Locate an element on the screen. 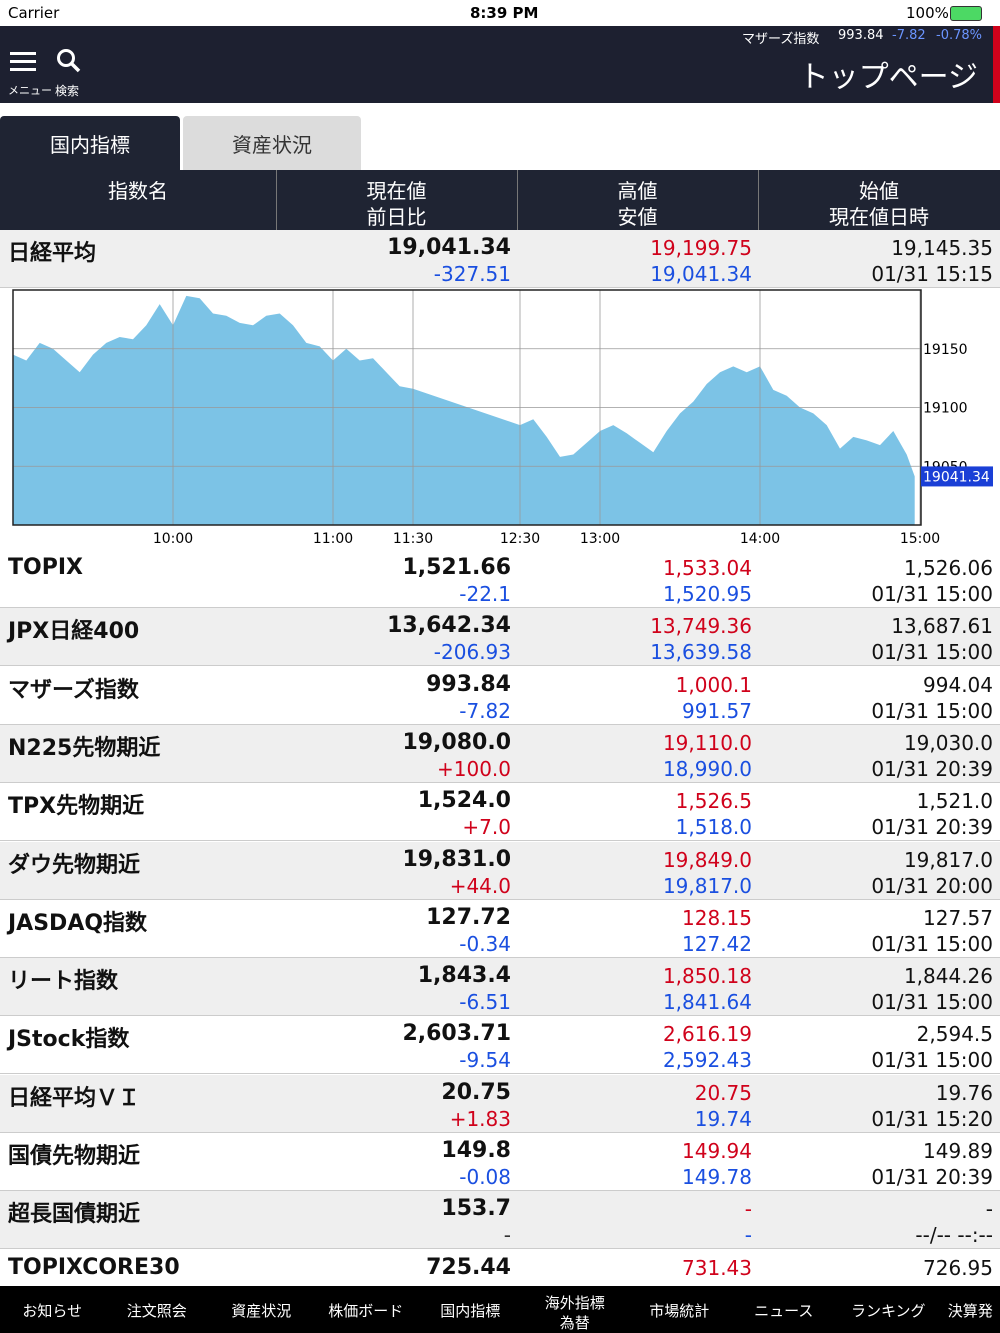 The width and height of the screenshot is (1000, 1333). open: 726.95 is located at coordinates (958, 1267).